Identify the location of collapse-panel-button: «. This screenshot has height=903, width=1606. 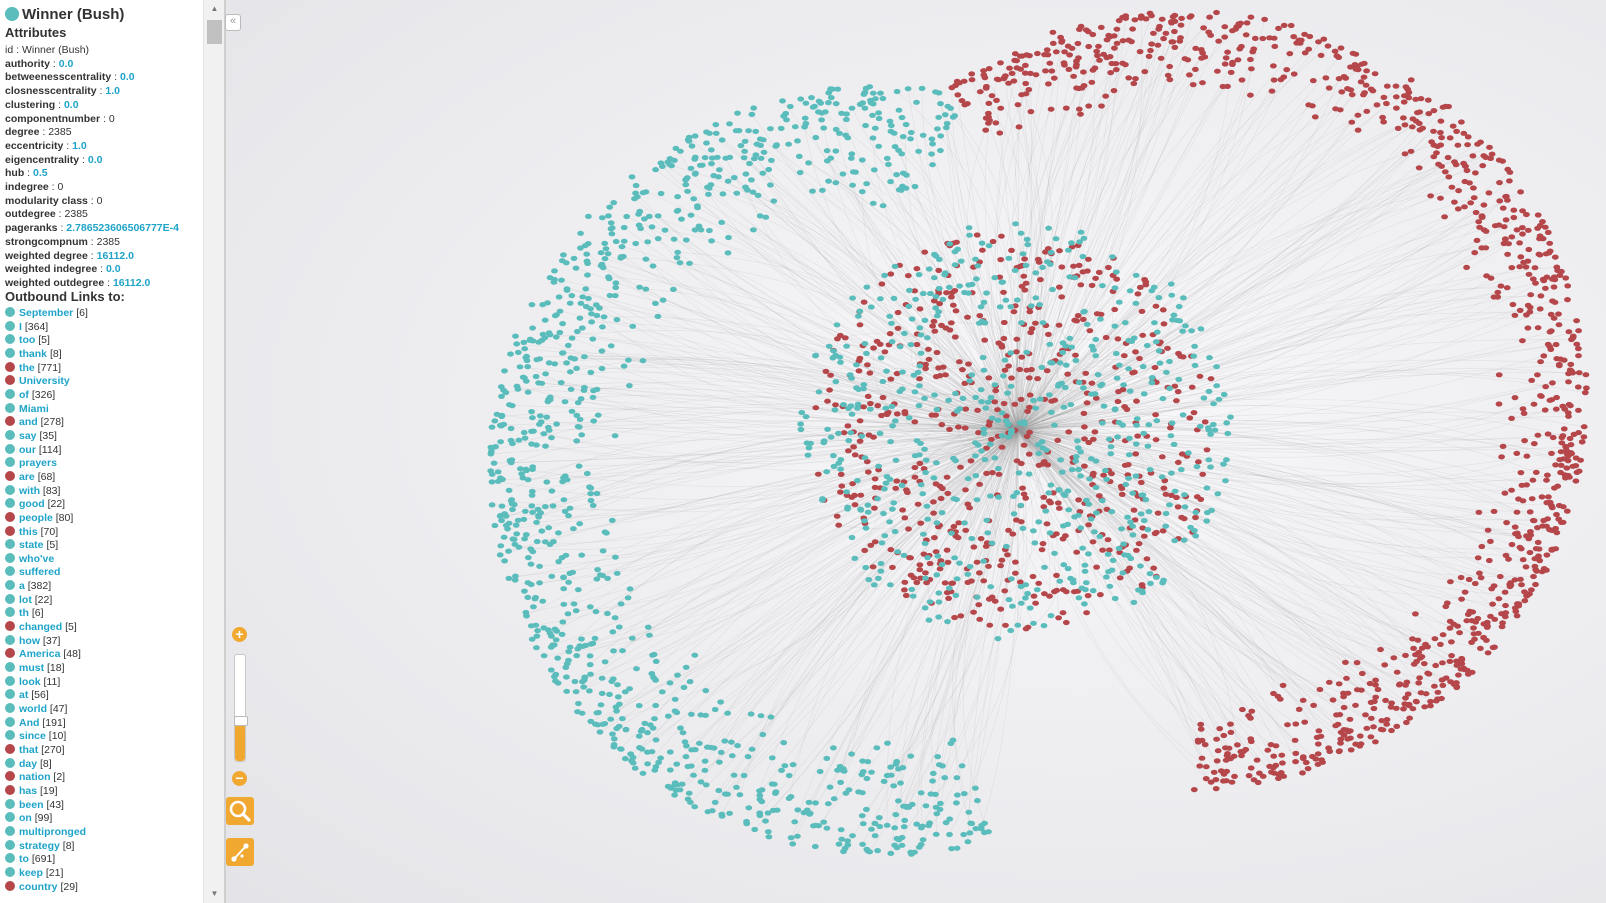
(233, 22).